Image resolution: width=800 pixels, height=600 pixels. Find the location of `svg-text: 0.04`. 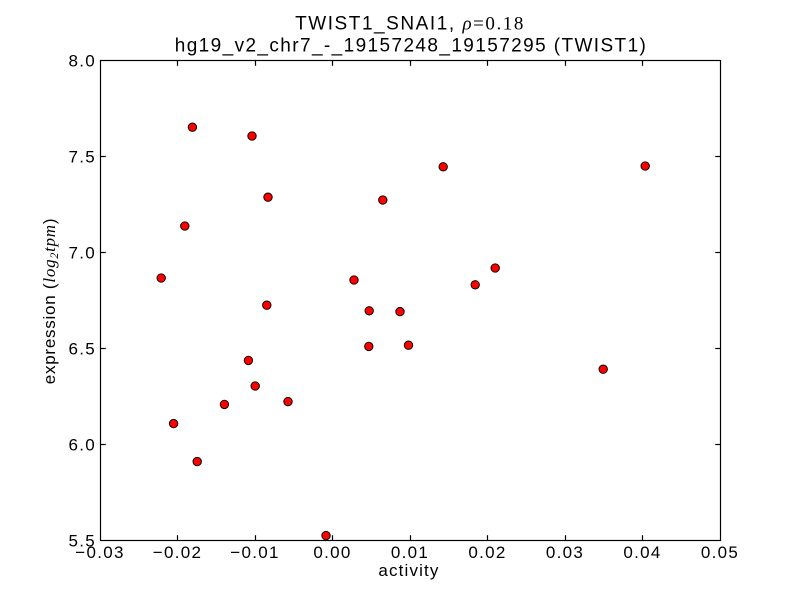

svg-text: 0.04 is located at coordinates (642, 552).